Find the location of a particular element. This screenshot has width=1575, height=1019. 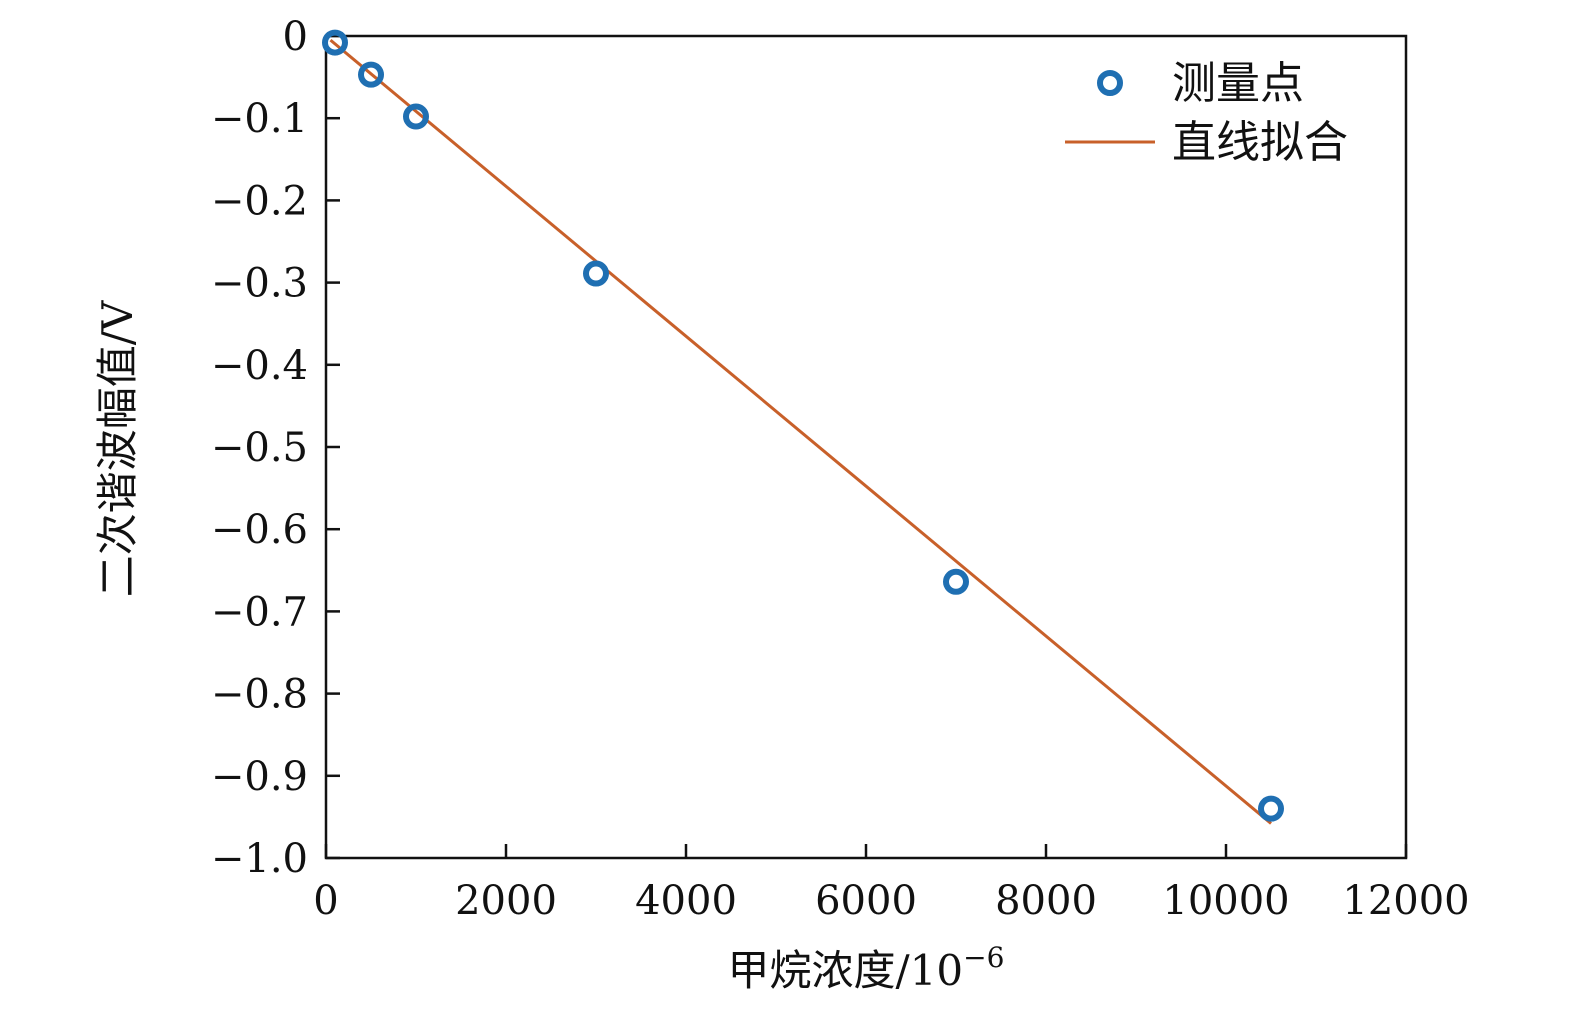

y-tick-label: −0.7 is located at coordinates (259, 612).